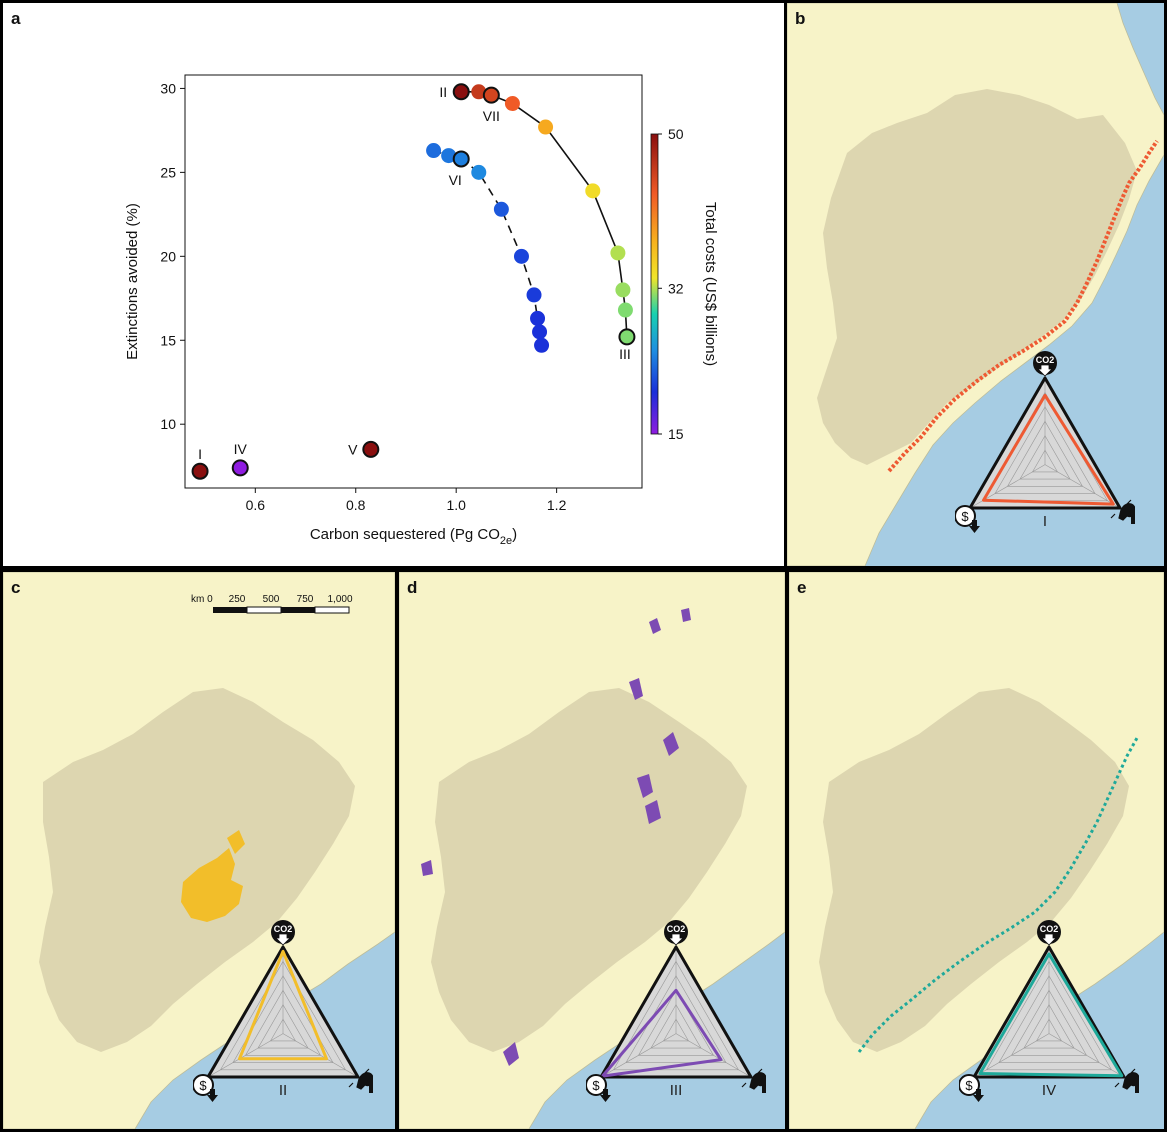 This screenshot has width=1167, height=1132. Describe the element at coordinates (413, 536) in the screenshot. I see `x-axis-label: Carbon sequestered (Pg CO2e)` at that location.